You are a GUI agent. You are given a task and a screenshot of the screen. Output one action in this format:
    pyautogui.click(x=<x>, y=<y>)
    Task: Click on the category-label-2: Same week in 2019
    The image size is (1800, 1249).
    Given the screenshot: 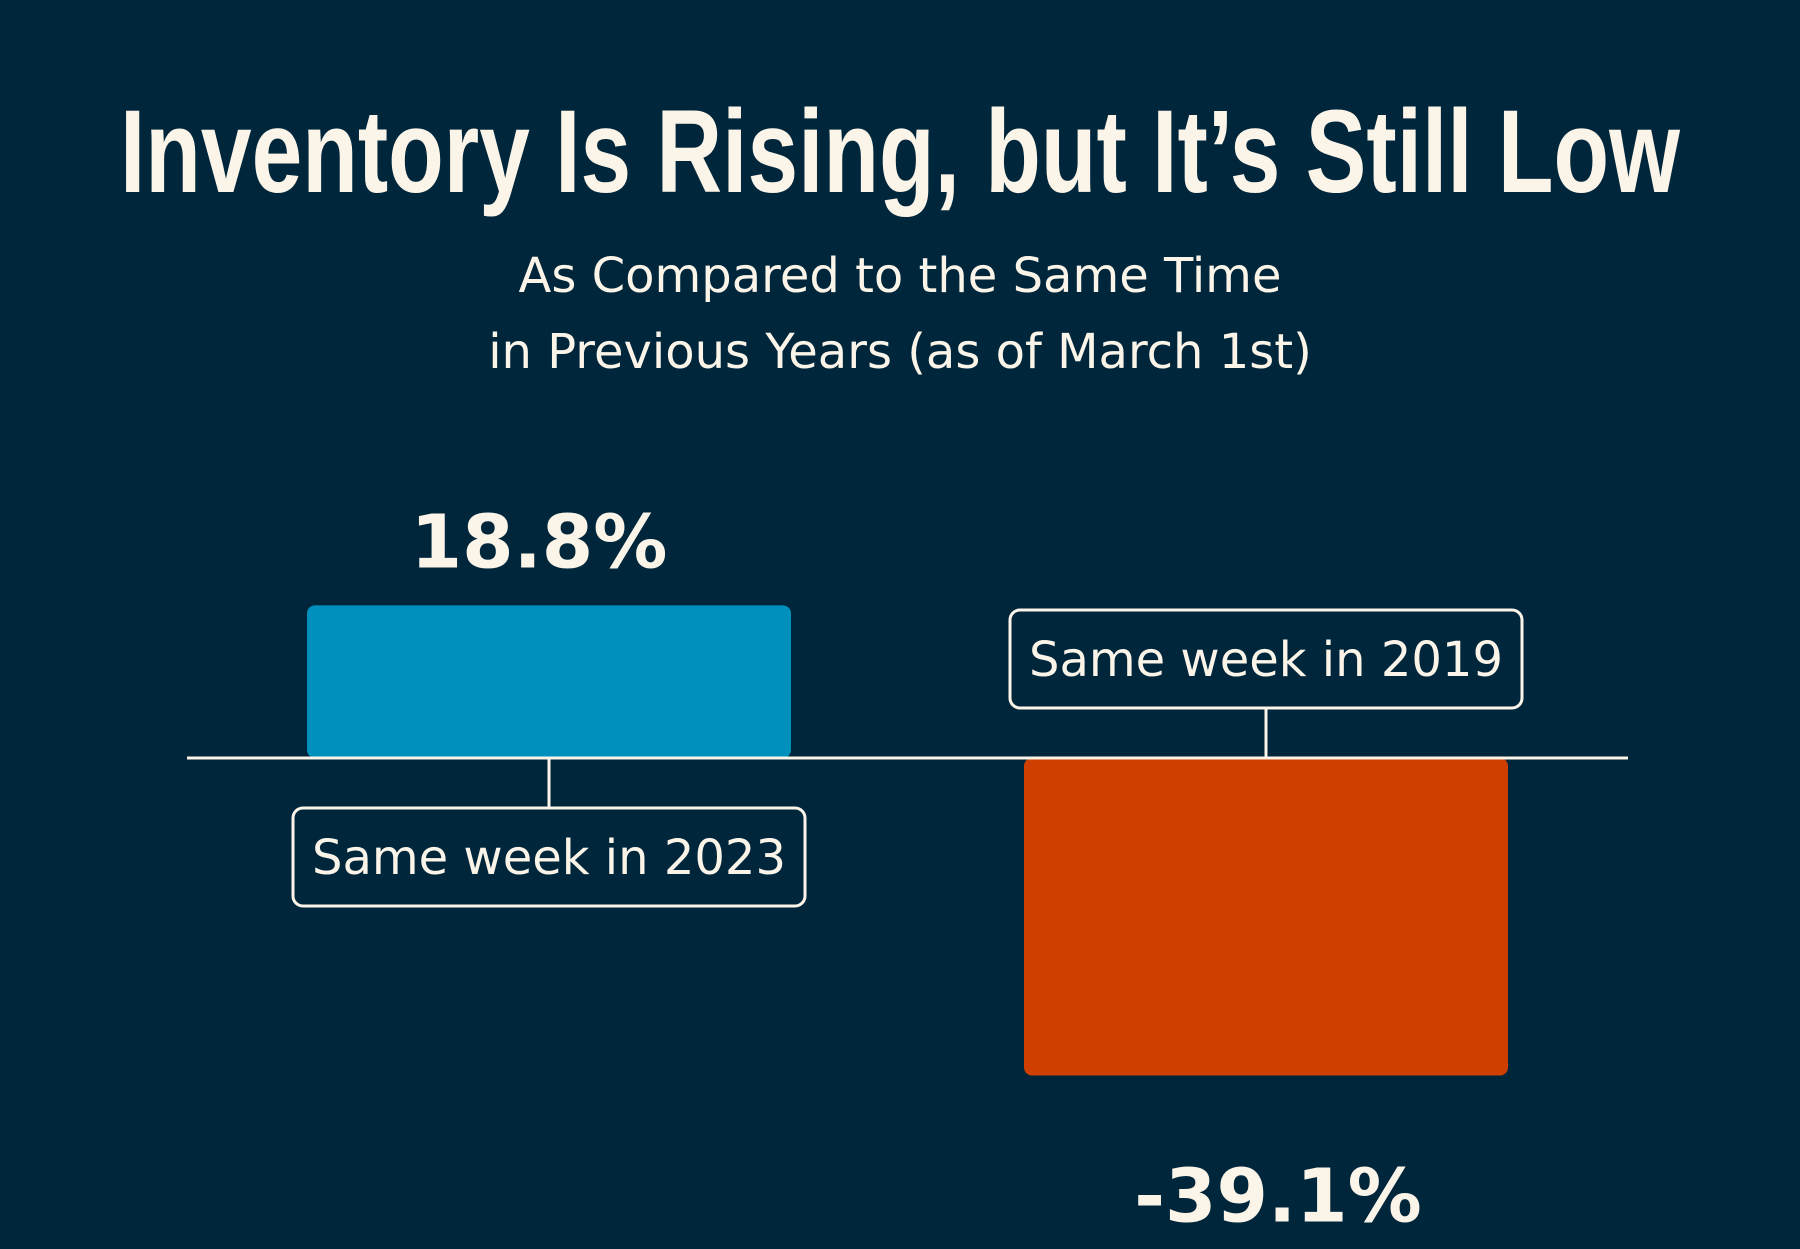 What is the action you would take?
    pyautogui.click(x=1266, y=660)
    